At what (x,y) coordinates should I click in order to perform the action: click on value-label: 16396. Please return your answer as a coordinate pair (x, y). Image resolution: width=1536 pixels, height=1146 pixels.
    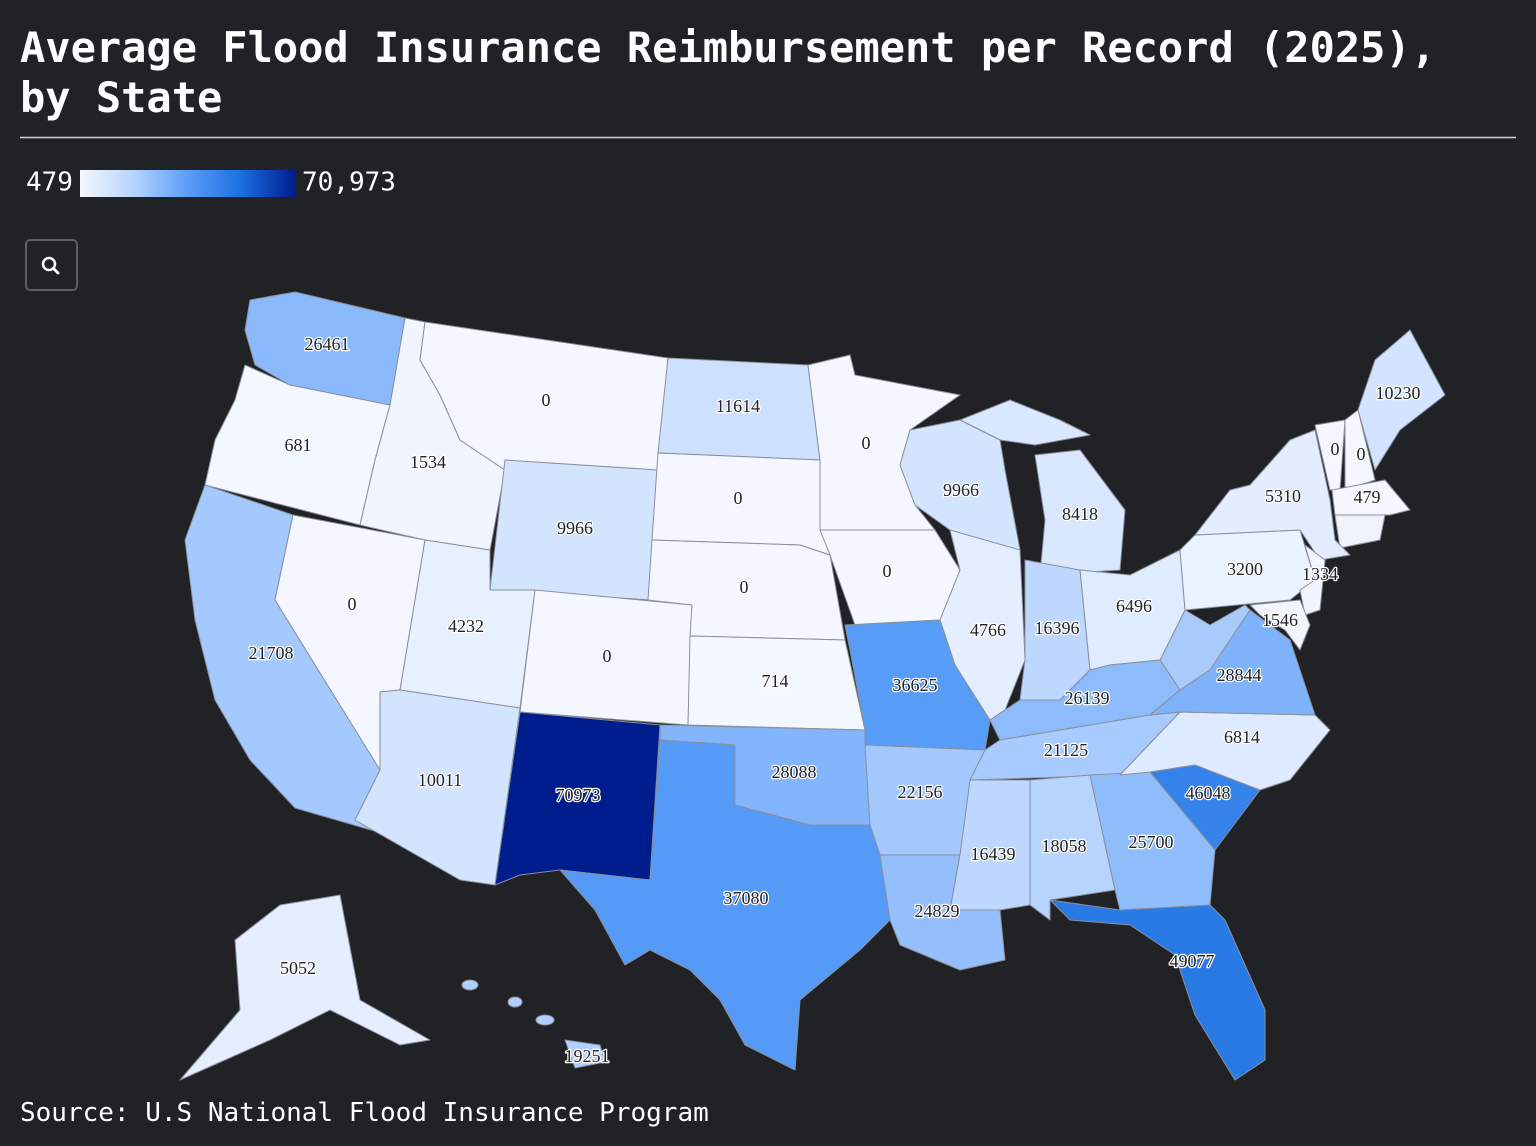
    Looking at the image, I should click on (1057, 628).